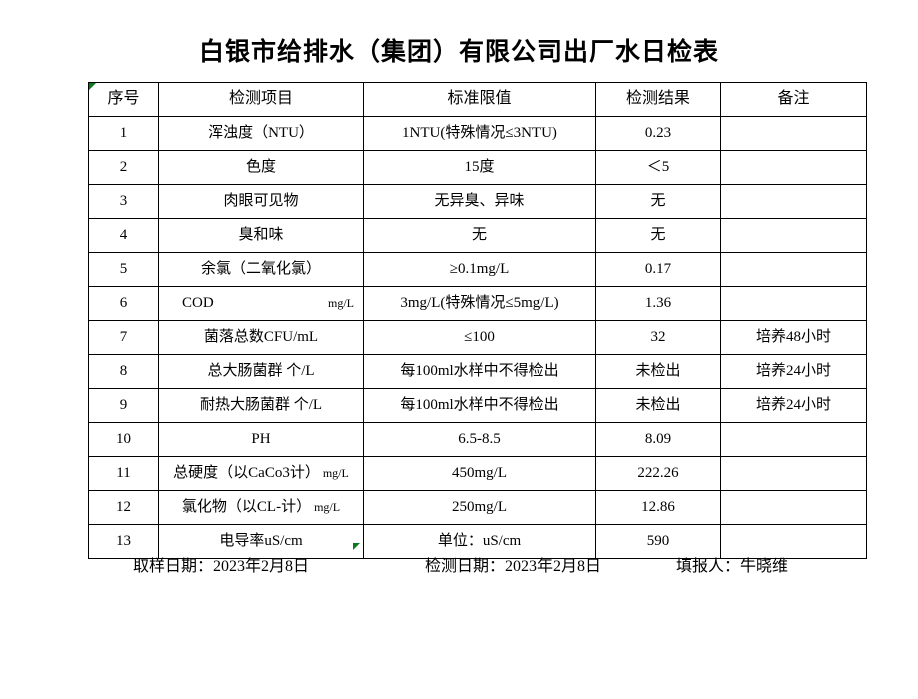  What do you see at coordinates (261, 235) in the screenshot?
I see `cell-test-item: 臭和味` at bounding box center [261, 235].